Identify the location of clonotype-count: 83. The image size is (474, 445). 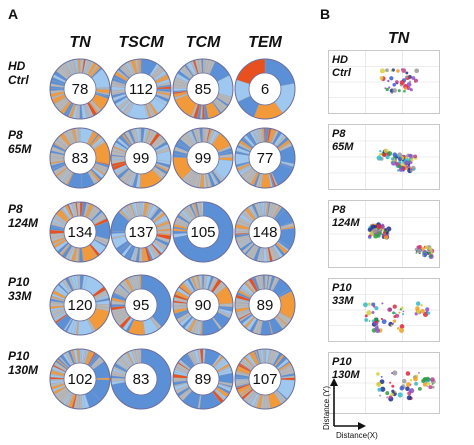
(141, 379).